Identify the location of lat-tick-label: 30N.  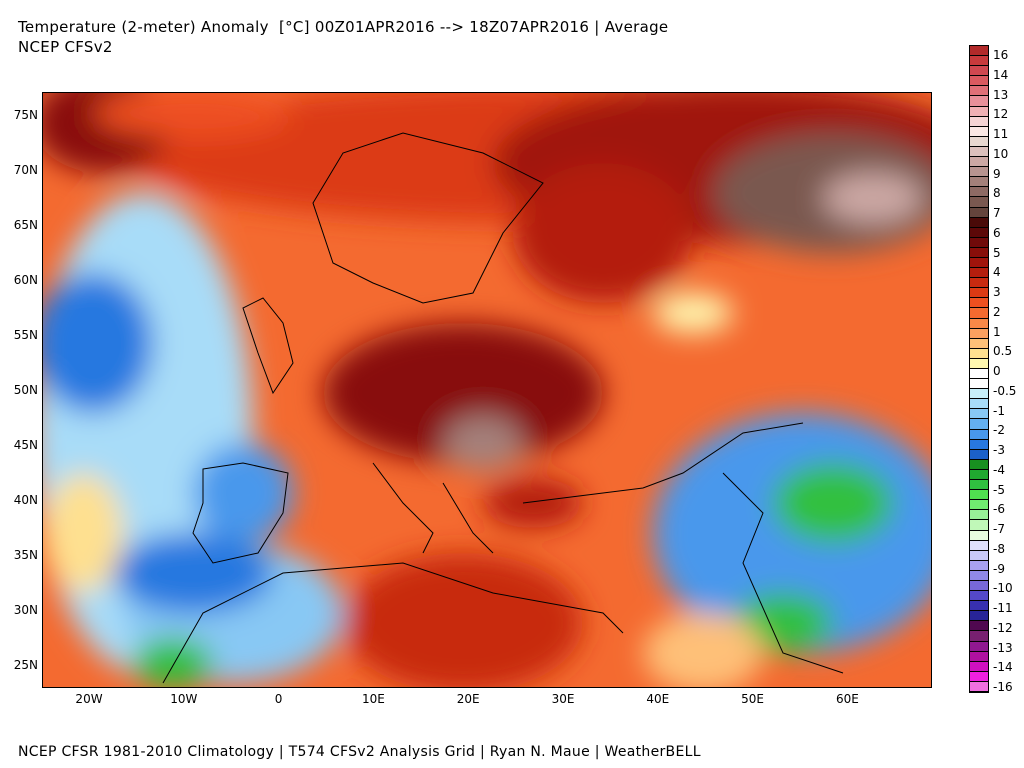
(25, 610).